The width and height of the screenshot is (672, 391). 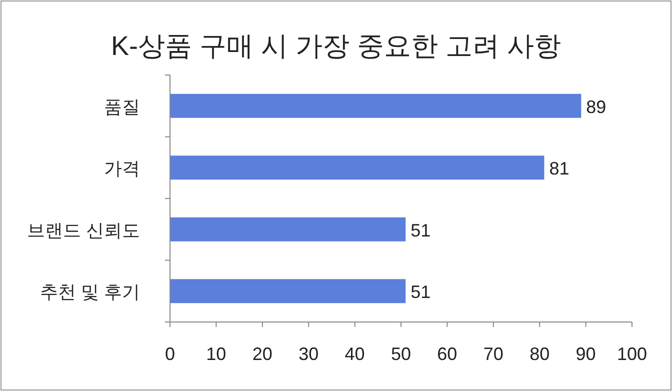 I want to click on x-tick-label: 60, so click(x=447, y=354).